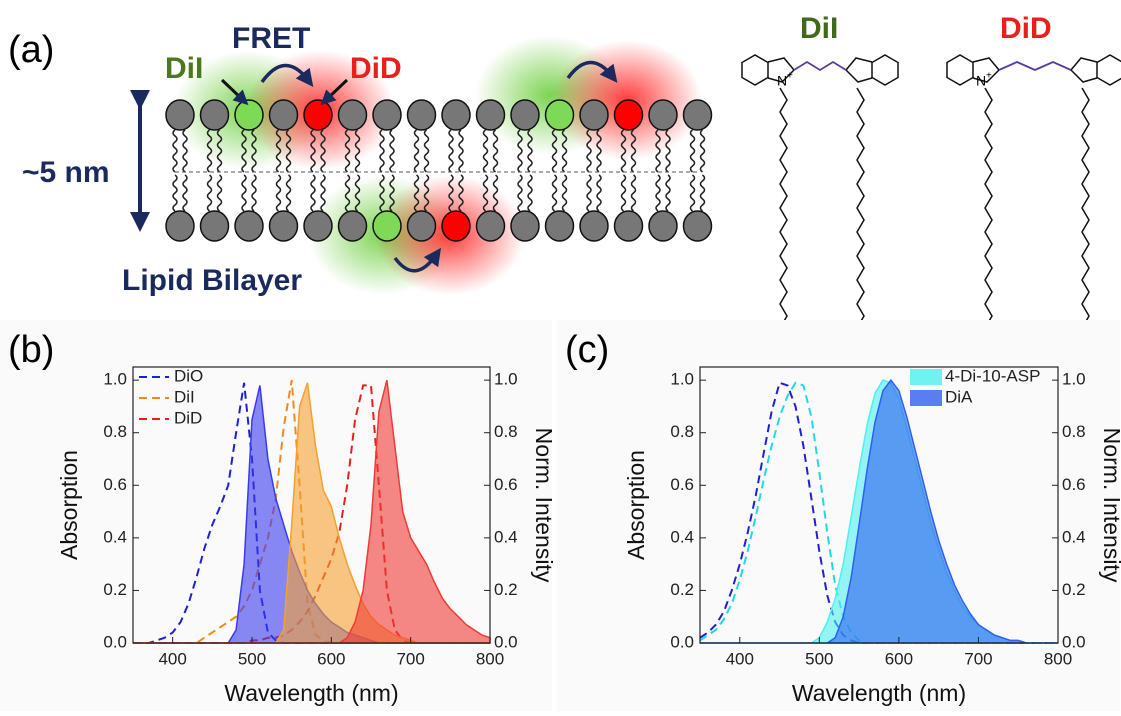  What do you see at coordinates (1058, 658) in the screenshot?
I see `x-tick-label: 800` at bounding box center [1058, 658].